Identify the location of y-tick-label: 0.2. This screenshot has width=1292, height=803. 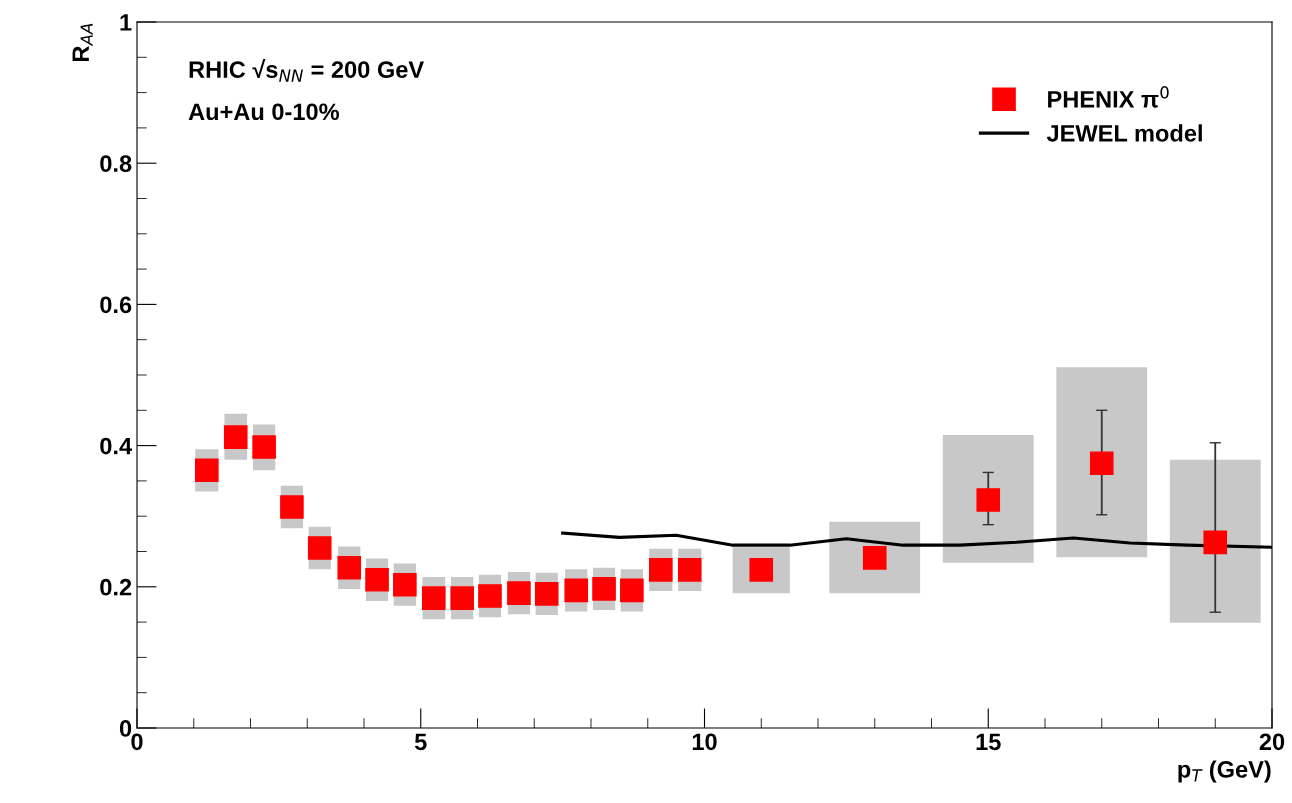
(116, 587).